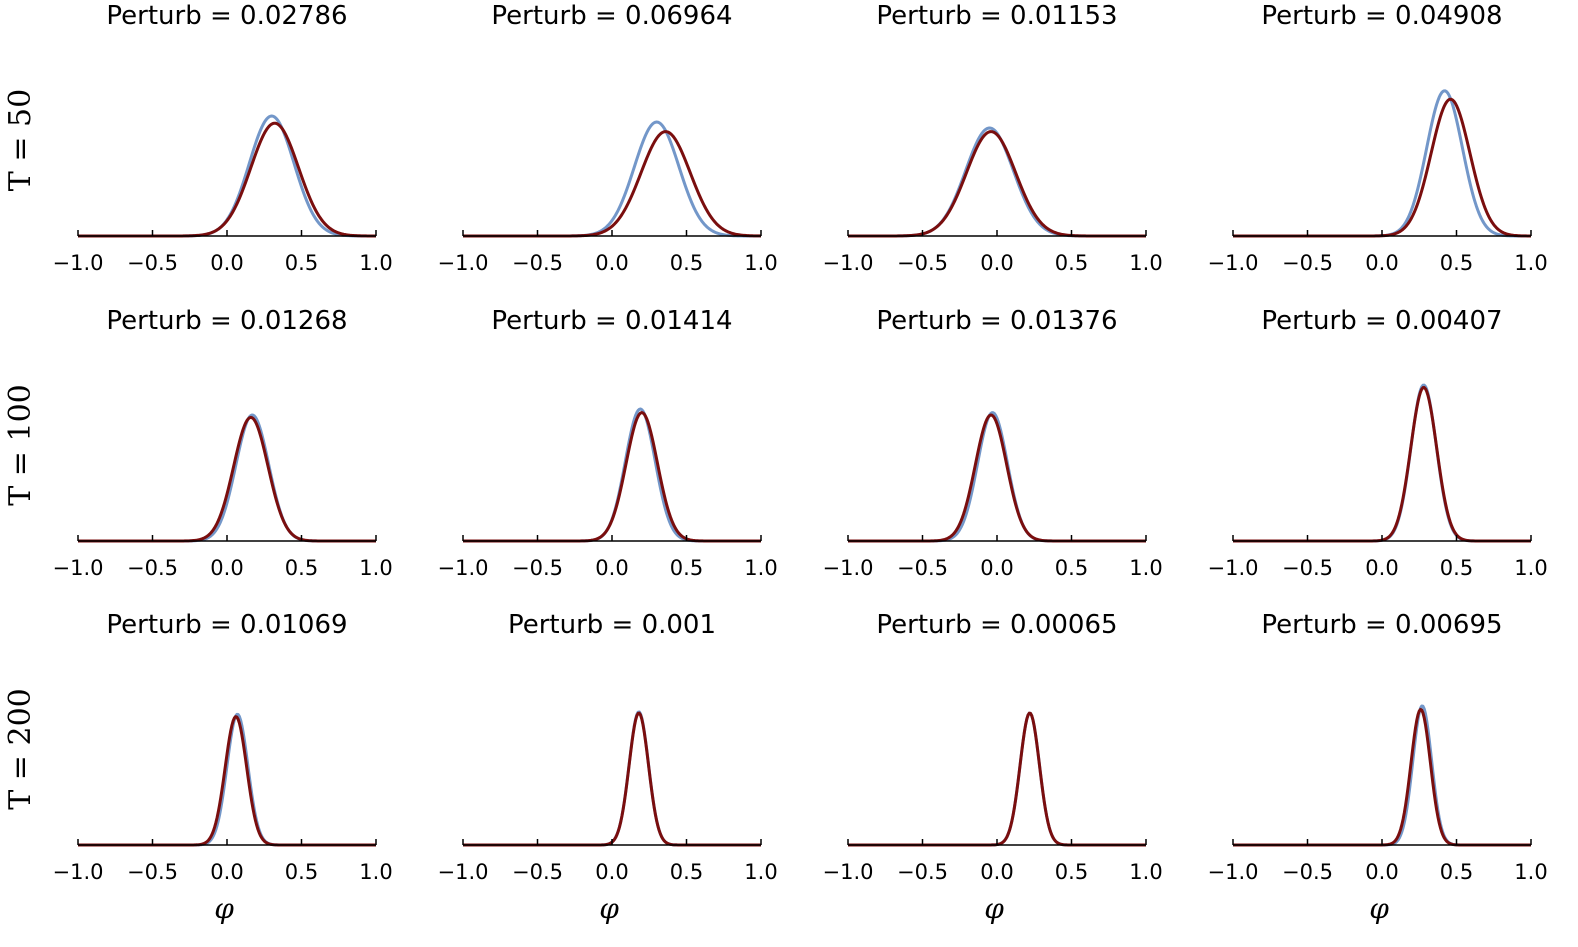  I want to click on row-label: T = 50, so click(20, 140).